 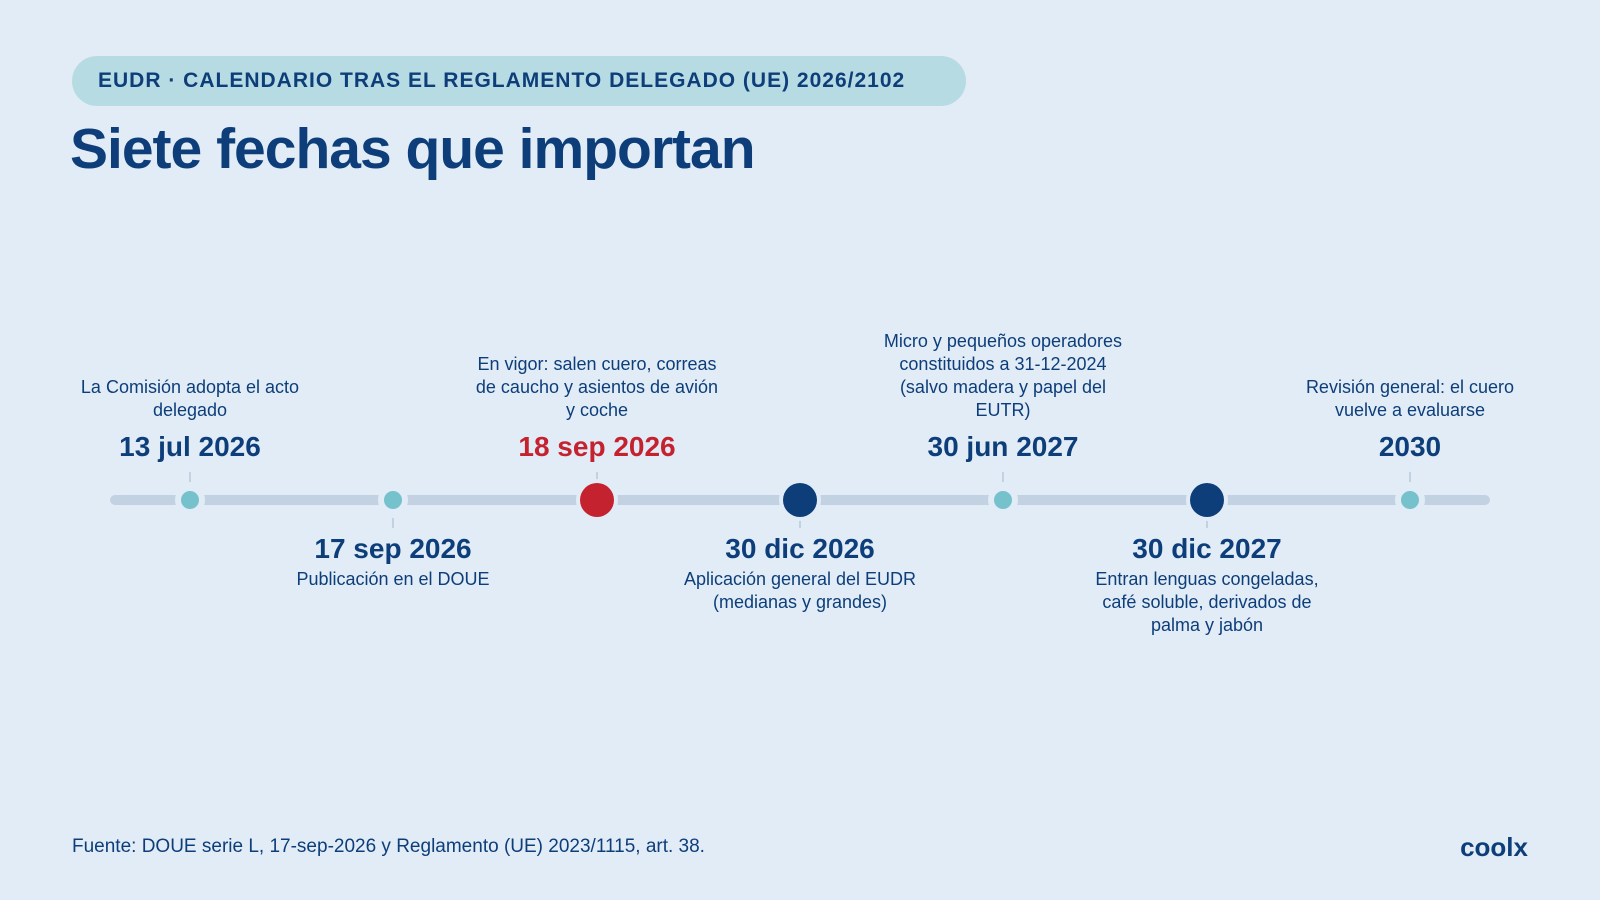 What do you see at coordinates (190, 398) in the screenshot?
I see `event-description: La Comisión adopta el acto delegado` at bounding box center [190, 398].